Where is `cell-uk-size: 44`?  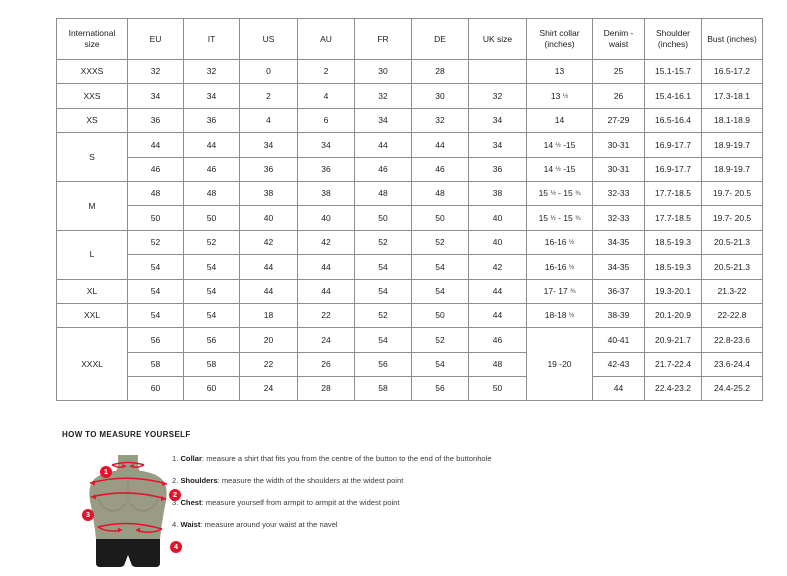 cell-uk-size: 44 is located at coordinates (497, 291).